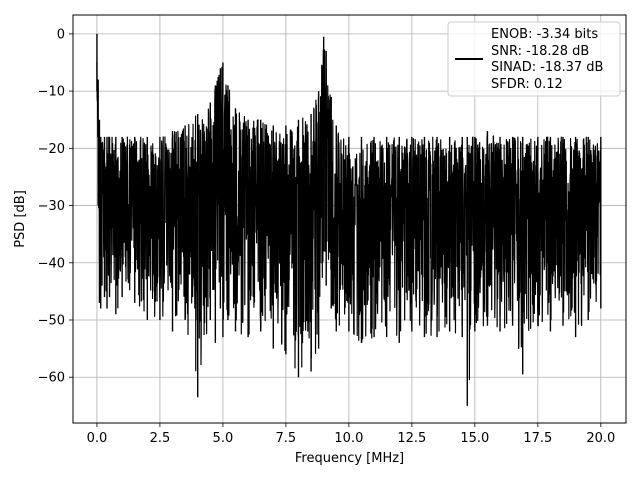  Describe the element at coordinates (537, 438) in the screenshot. I see `x-tick-label: 17.5` at that location.